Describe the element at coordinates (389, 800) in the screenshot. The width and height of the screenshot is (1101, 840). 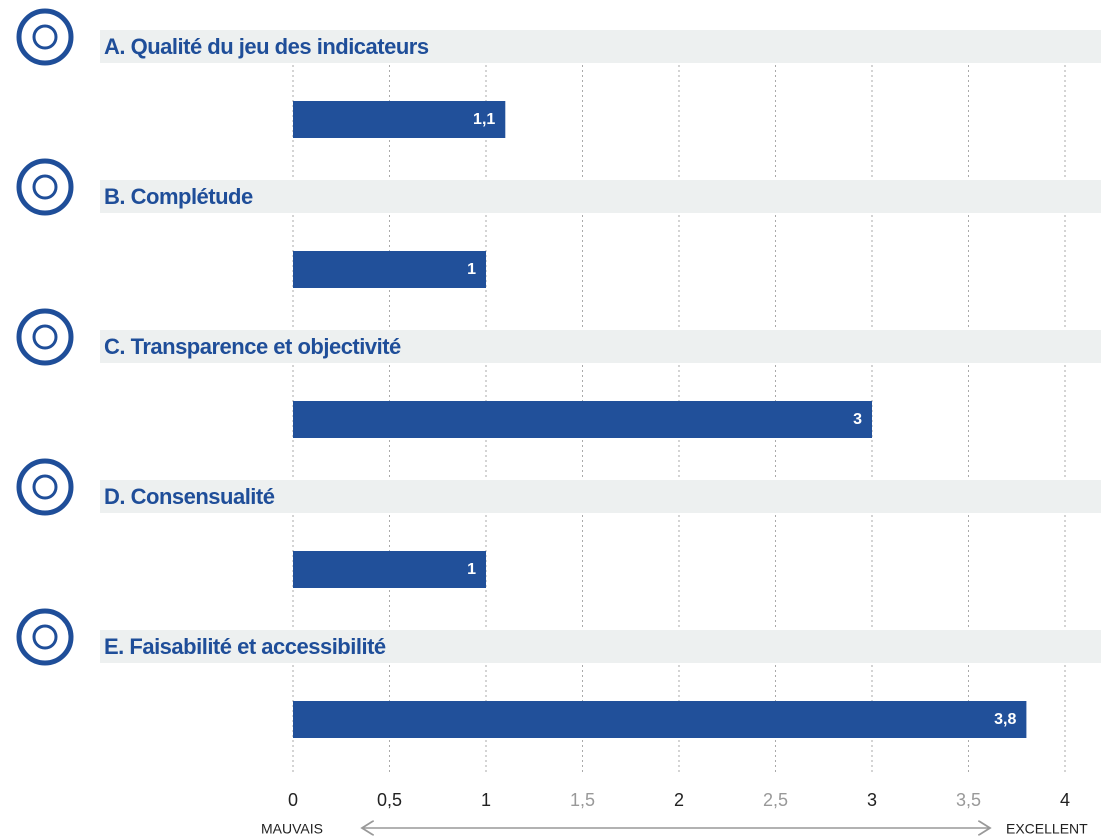
I see `x-tick-label: 0,5` at that location.